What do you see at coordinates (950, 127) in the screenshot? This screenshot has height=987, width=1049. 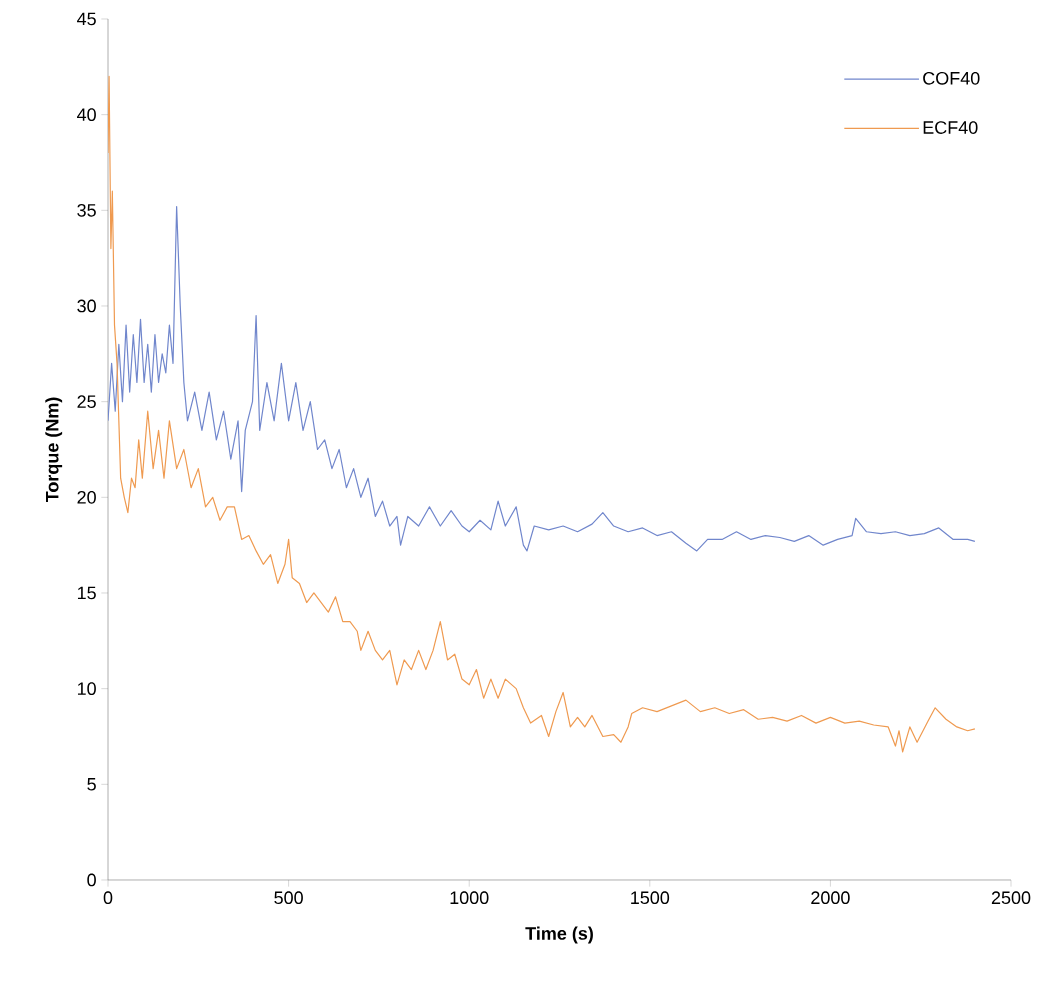 I see `legend-label: ECF40` at bounding box center [950, 127].